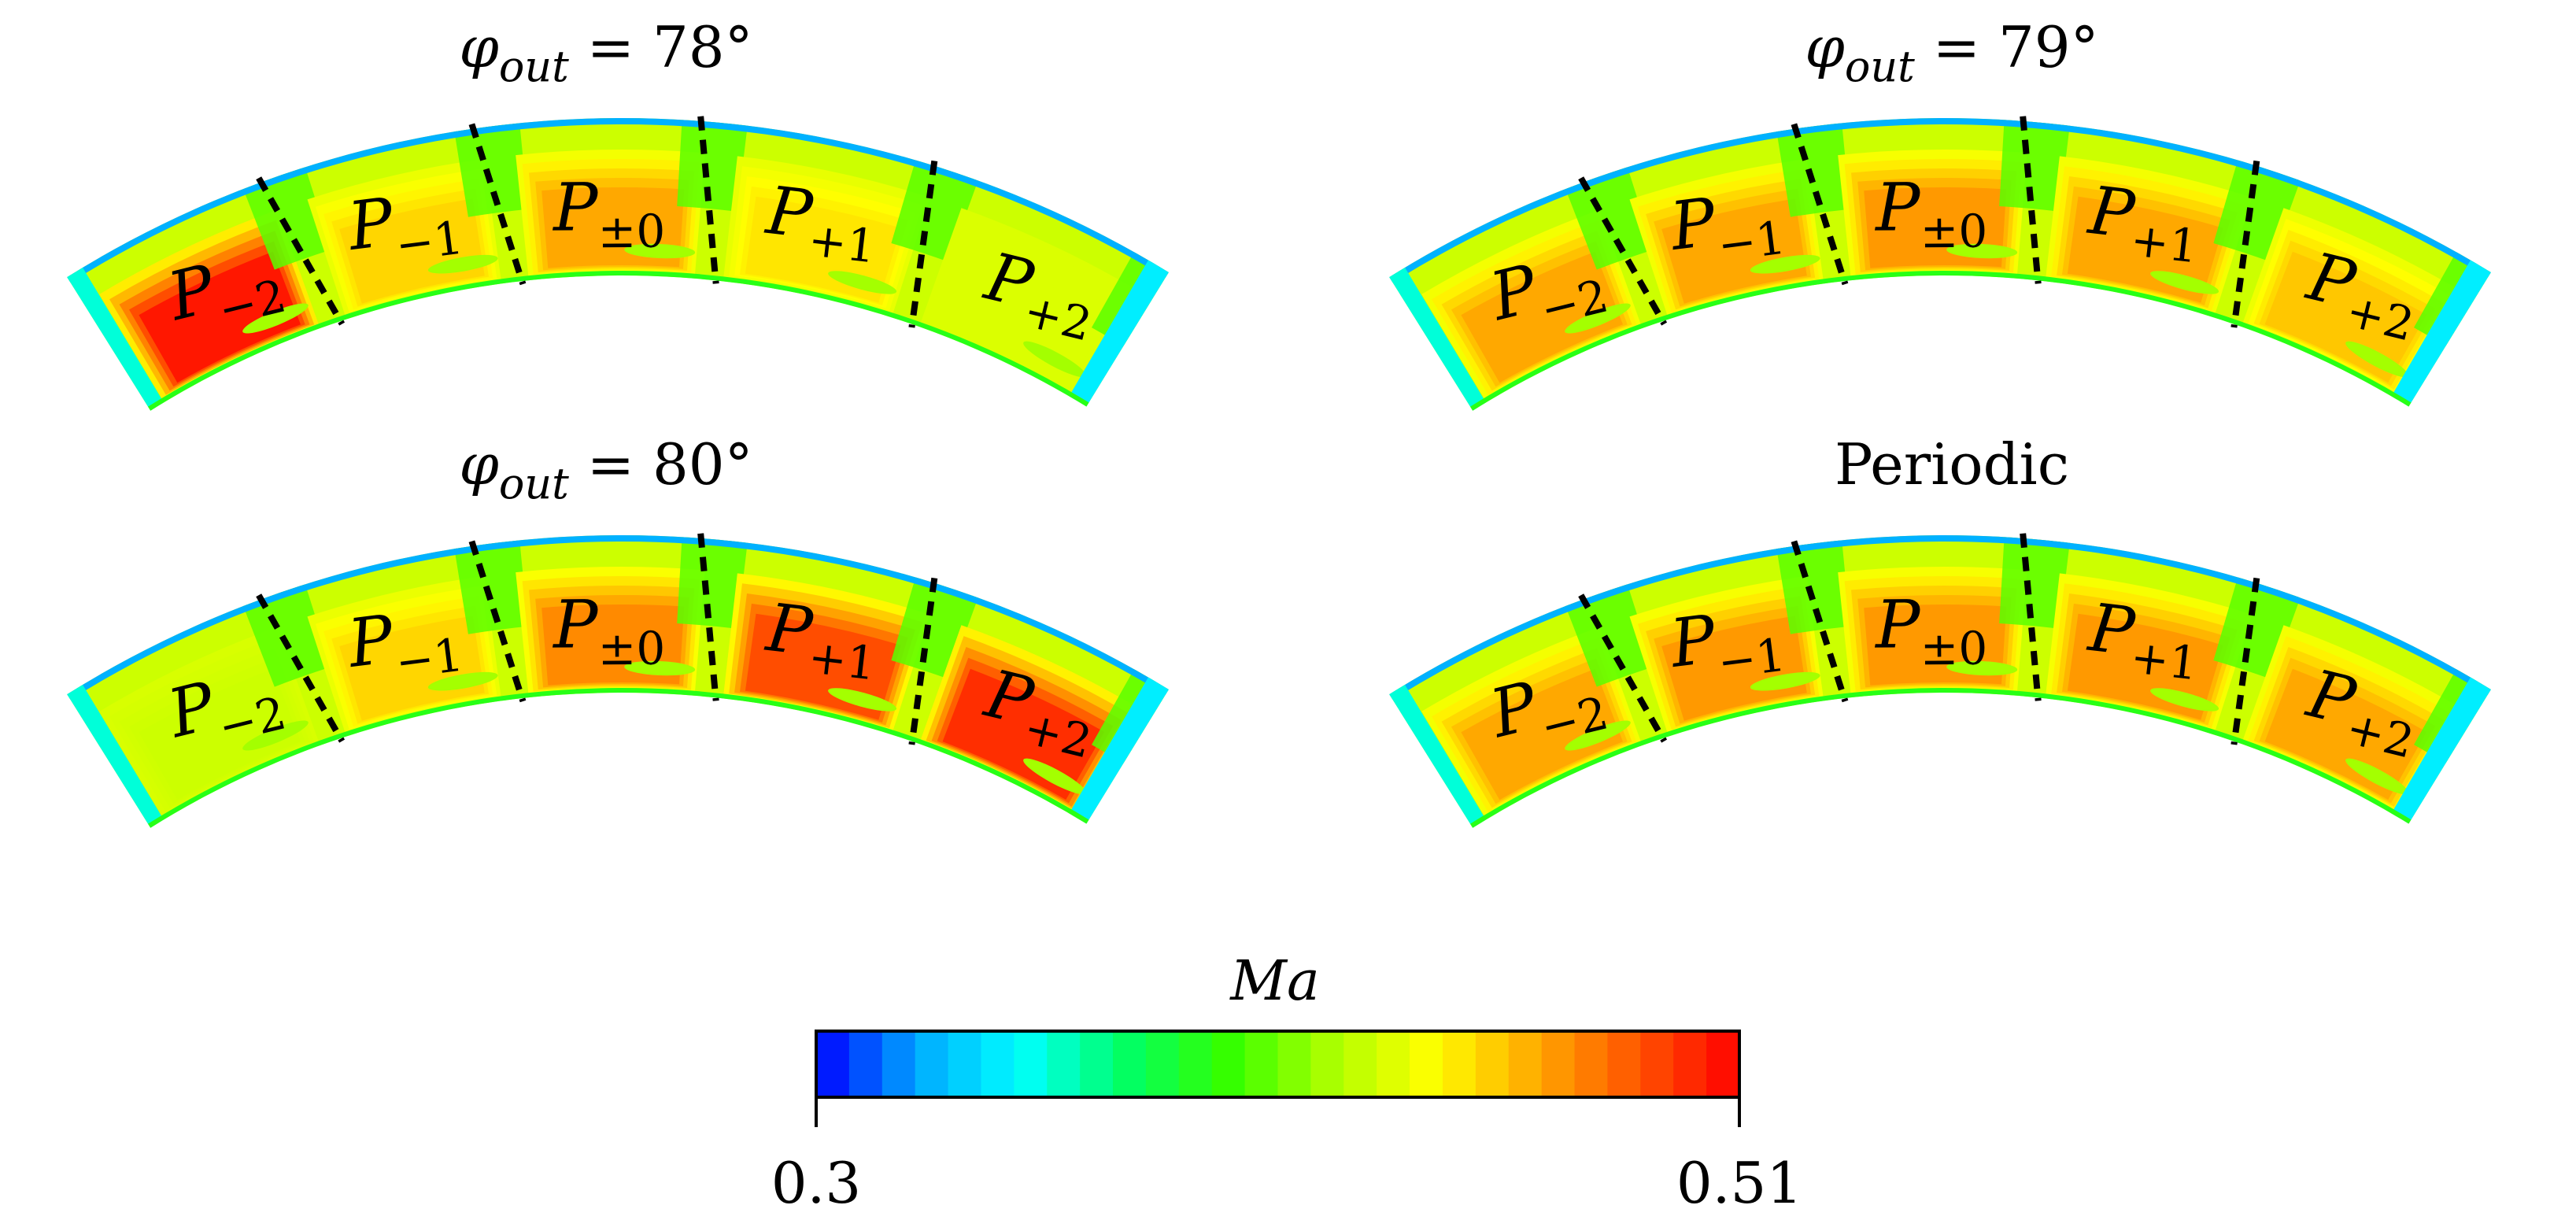  I want to click on colorbar-swatches, so click(1278, 1064).